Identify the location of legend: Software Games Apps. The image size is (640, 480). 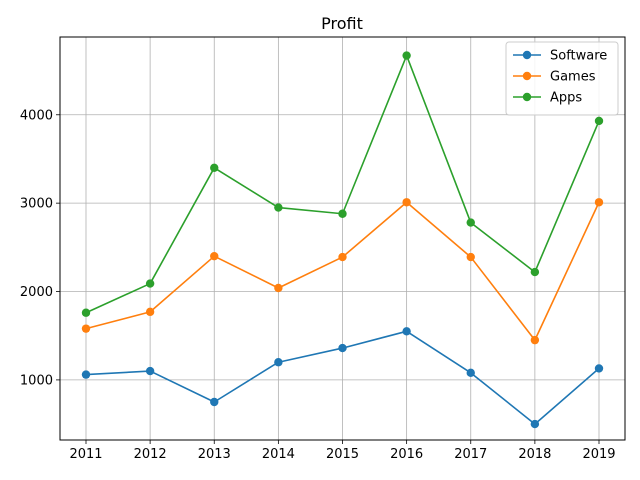
(562, 78).